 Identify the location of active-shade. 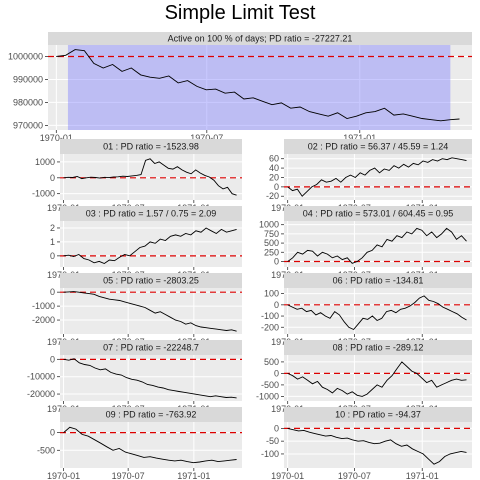
(259, 87).